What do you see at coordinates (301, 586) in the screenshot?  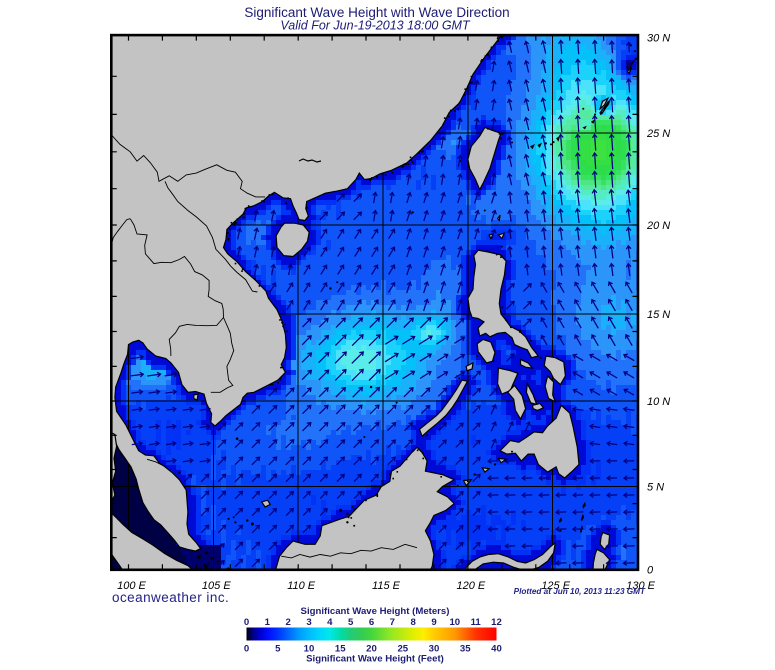 I see `svg-text: 110 E` at bounding box center [301, 586].